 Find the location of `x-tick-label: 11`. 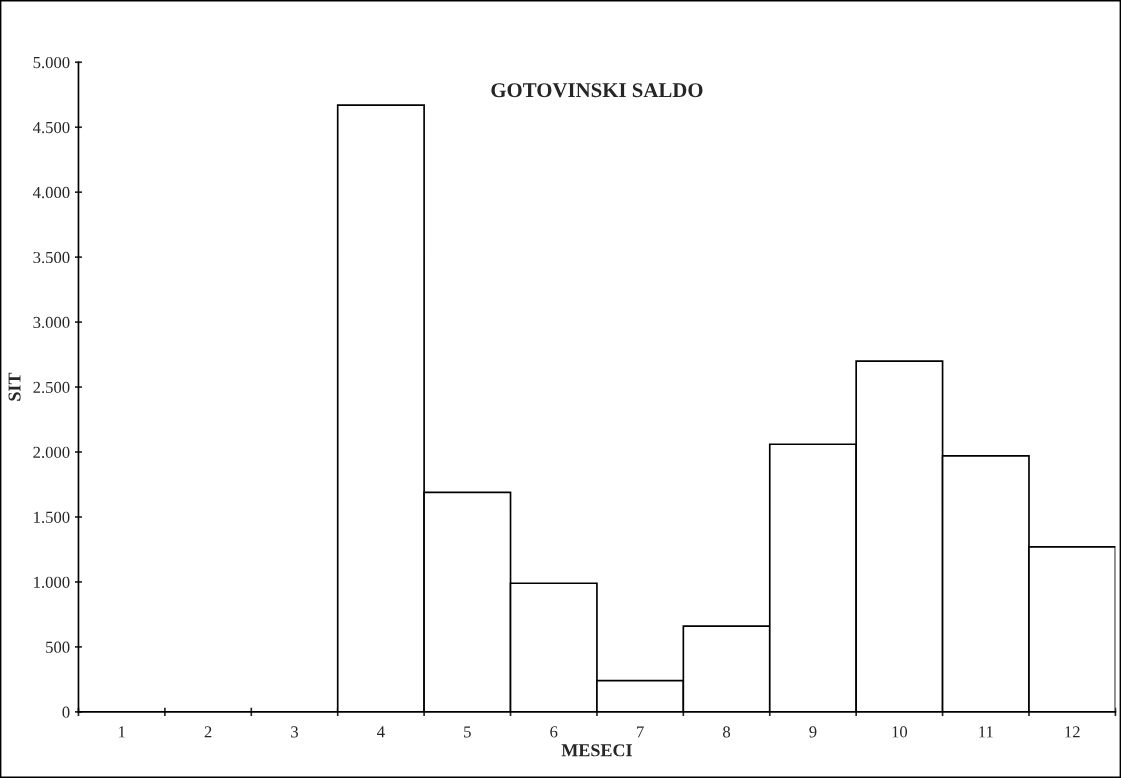

x-tick-label: 11 is located at coordinates (986, 732).